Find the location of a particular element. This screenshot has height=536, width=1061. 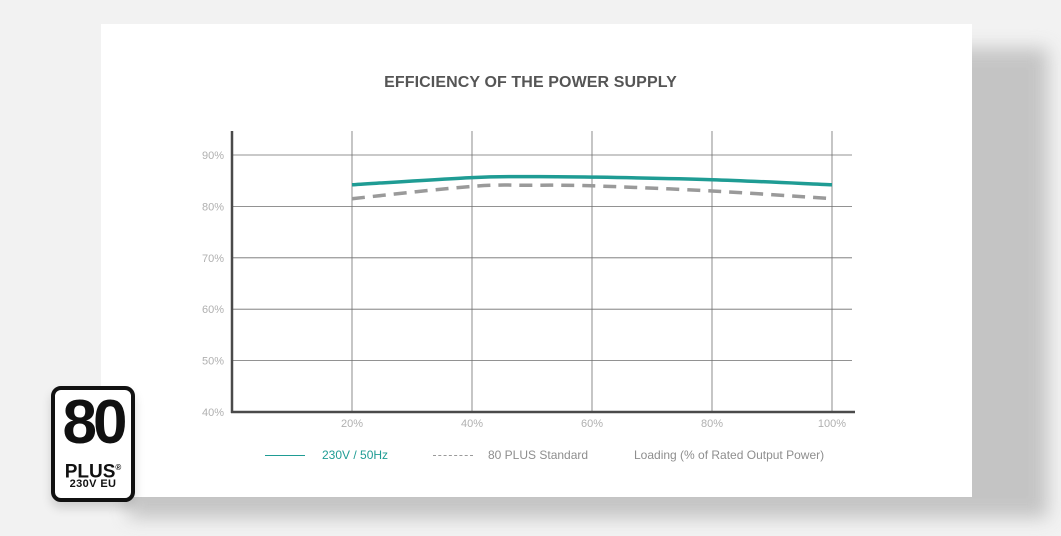

y-tick-label-90: 90% is located at coordinates (213, 156).